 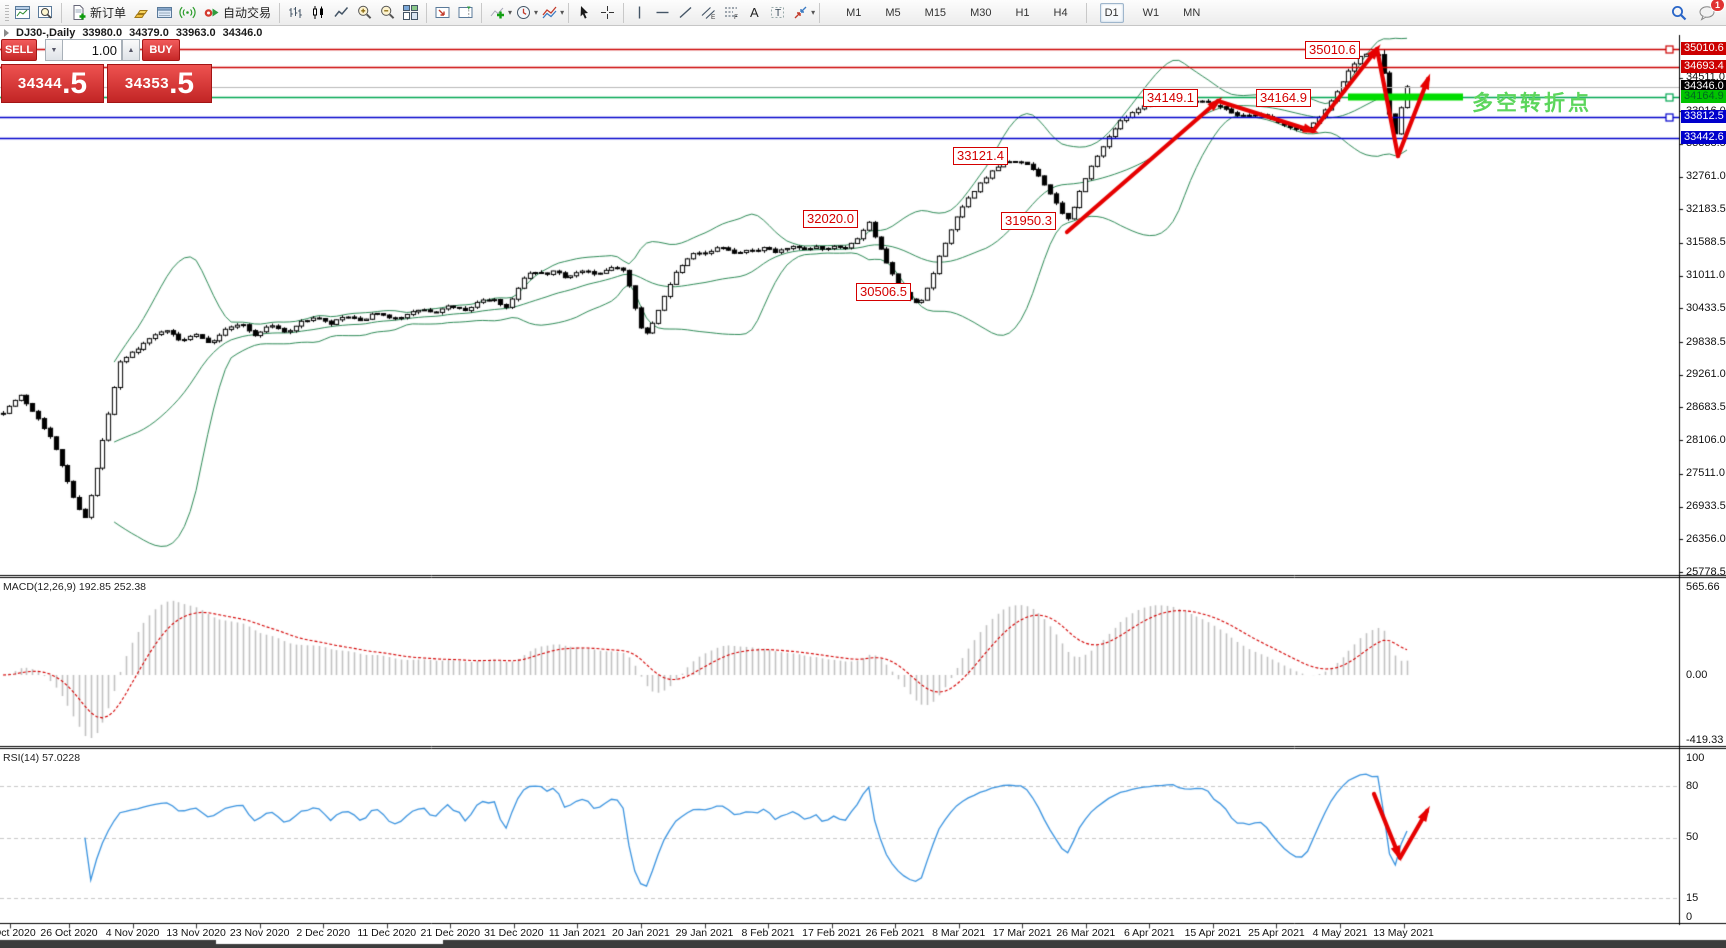 What do you see at coordinates (731, 13) in the screenshot?
I see `fibonacci-tool-icon: F` at bounding box center [731, 13].